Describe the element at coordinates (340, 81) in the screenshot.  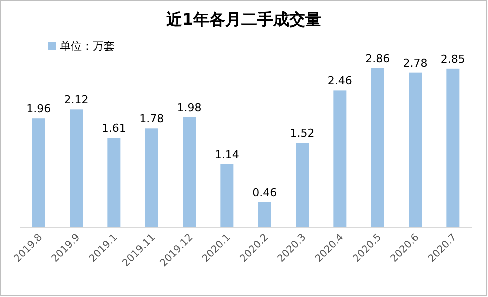
I see `data-label: 2.46` at that location.